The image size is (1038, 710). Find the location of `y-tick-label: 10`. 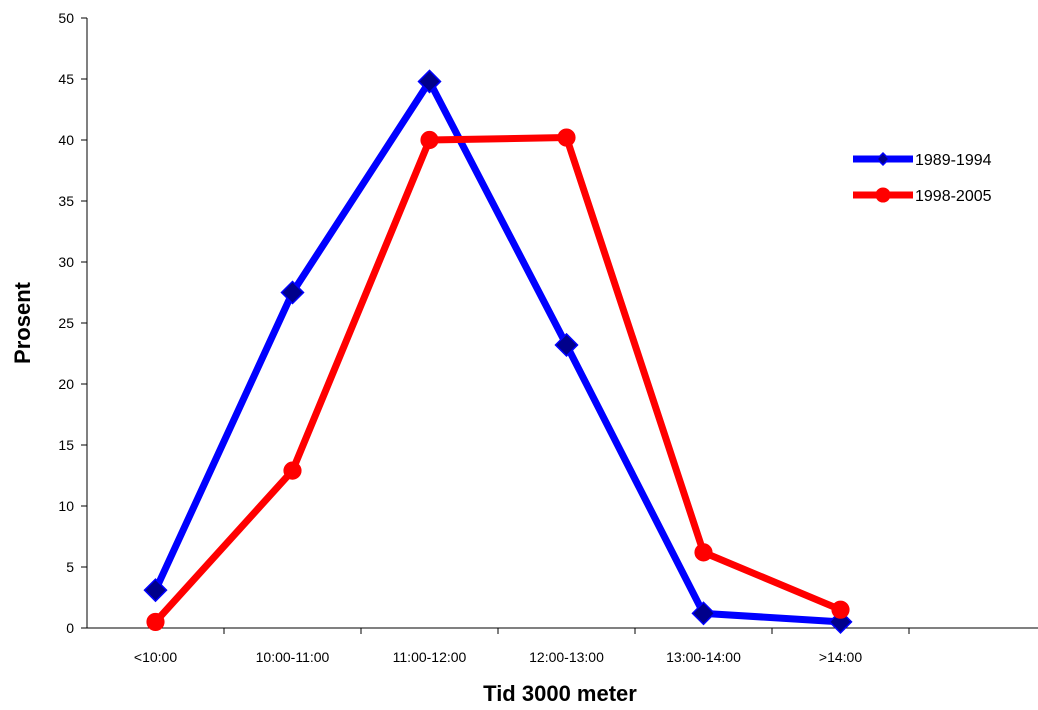

y-tick-label: 10 is located at coordinates (66, 506).